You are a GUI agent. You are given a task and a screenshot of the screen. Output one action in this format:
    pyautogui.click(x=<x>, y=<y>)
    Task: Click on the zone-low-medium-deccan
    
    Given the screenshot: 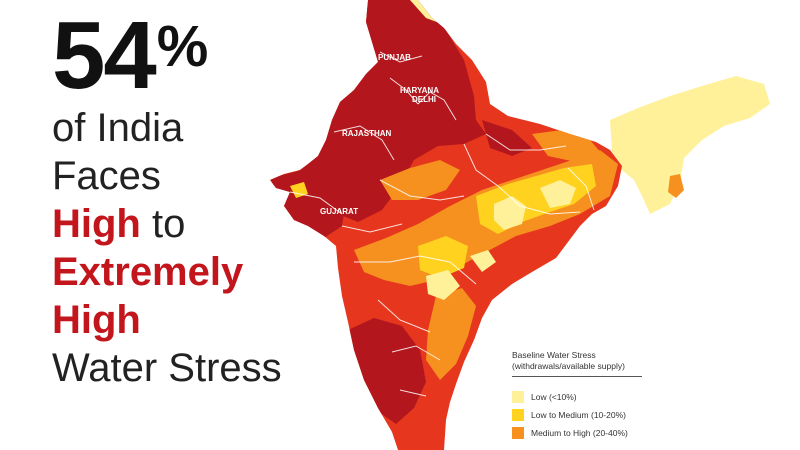 What is the action you would take?
    pyautogui.click(x=443, y=257)
    